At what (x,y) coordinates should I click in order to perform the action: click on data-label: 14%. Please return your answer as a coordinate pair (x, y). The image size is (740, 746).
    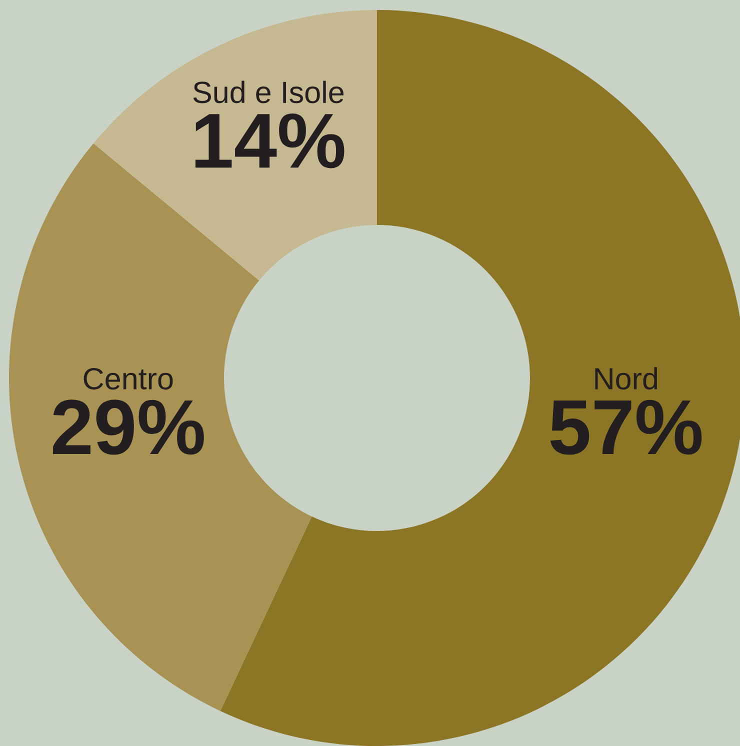
    Looking at the image, I should click on (269, 141).